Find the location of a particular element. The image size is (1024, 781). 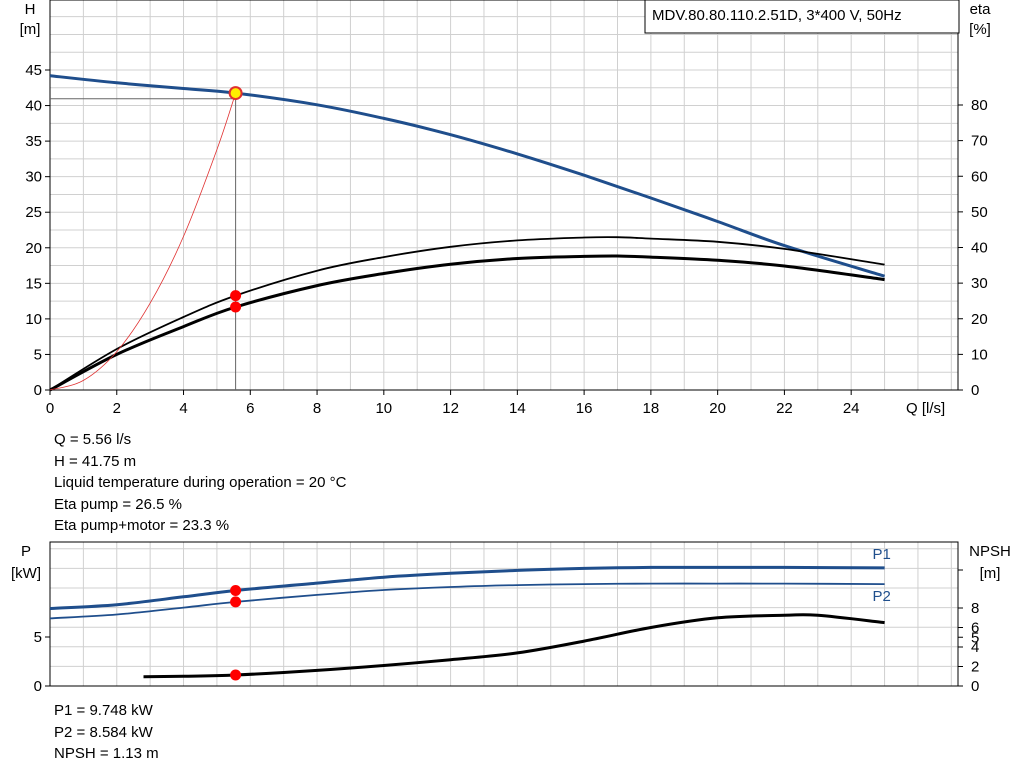

y-right-tick-label: 10 is located at coordinates (979, 354).